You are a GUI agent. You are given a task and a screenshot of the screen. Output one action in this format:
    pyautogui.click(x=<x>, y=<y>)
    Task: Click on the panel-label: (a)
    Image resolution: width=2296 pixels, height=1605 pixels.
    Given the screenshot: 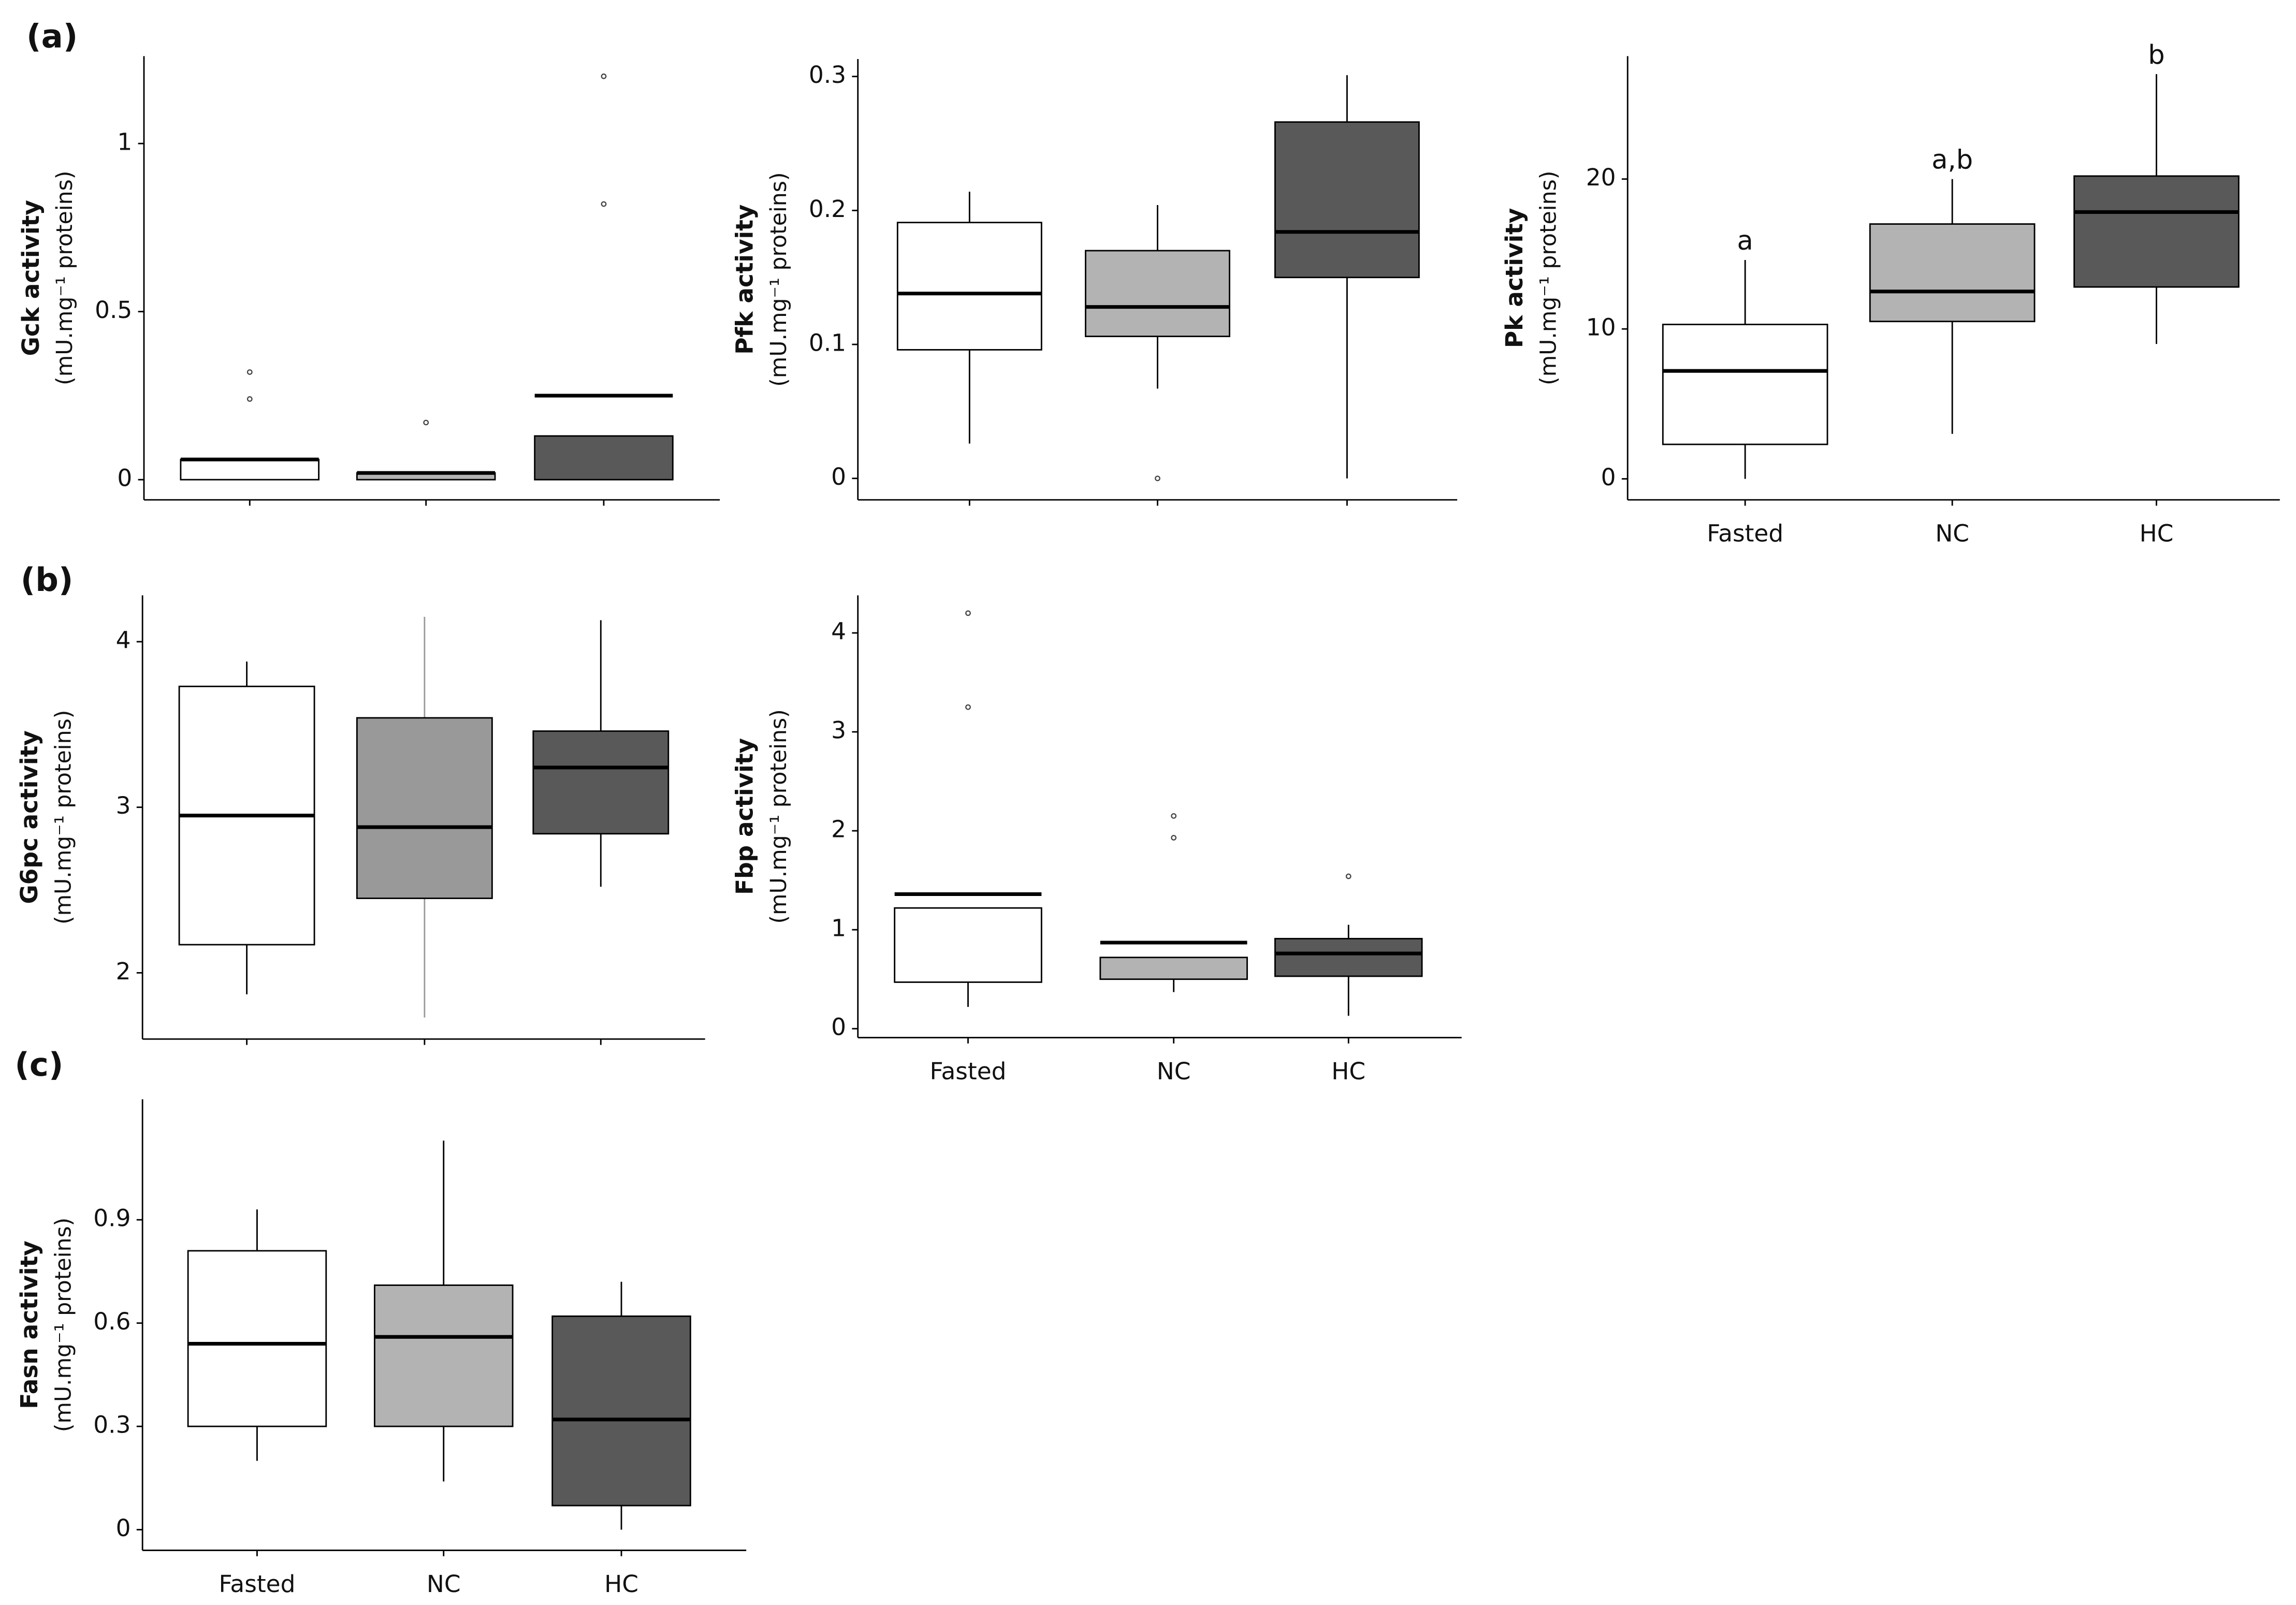 What is the action you would take?
    pyautogui.click(x=52, y=36)
    